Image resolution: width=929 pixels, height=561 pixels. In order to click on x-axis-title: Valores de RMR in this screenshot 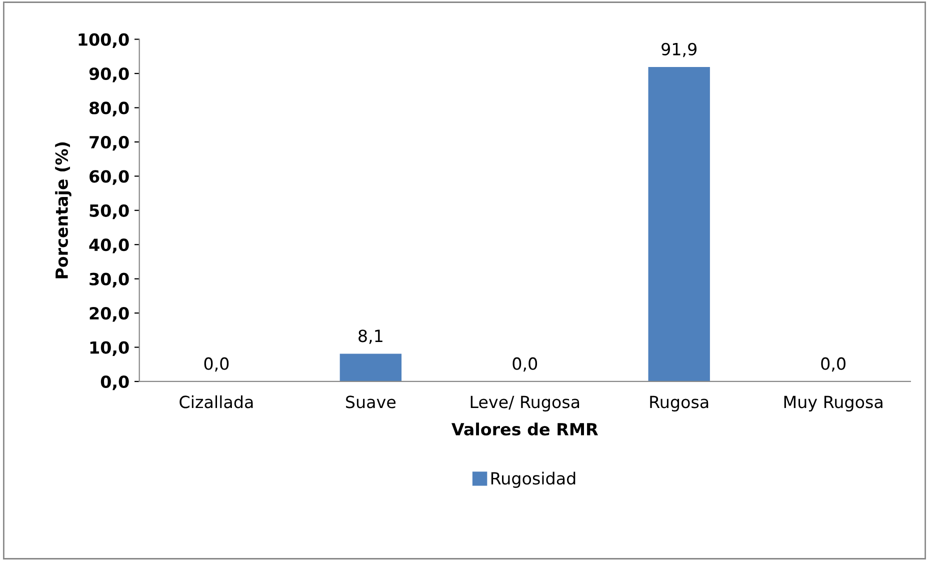, I will do `click(525, 429)`.